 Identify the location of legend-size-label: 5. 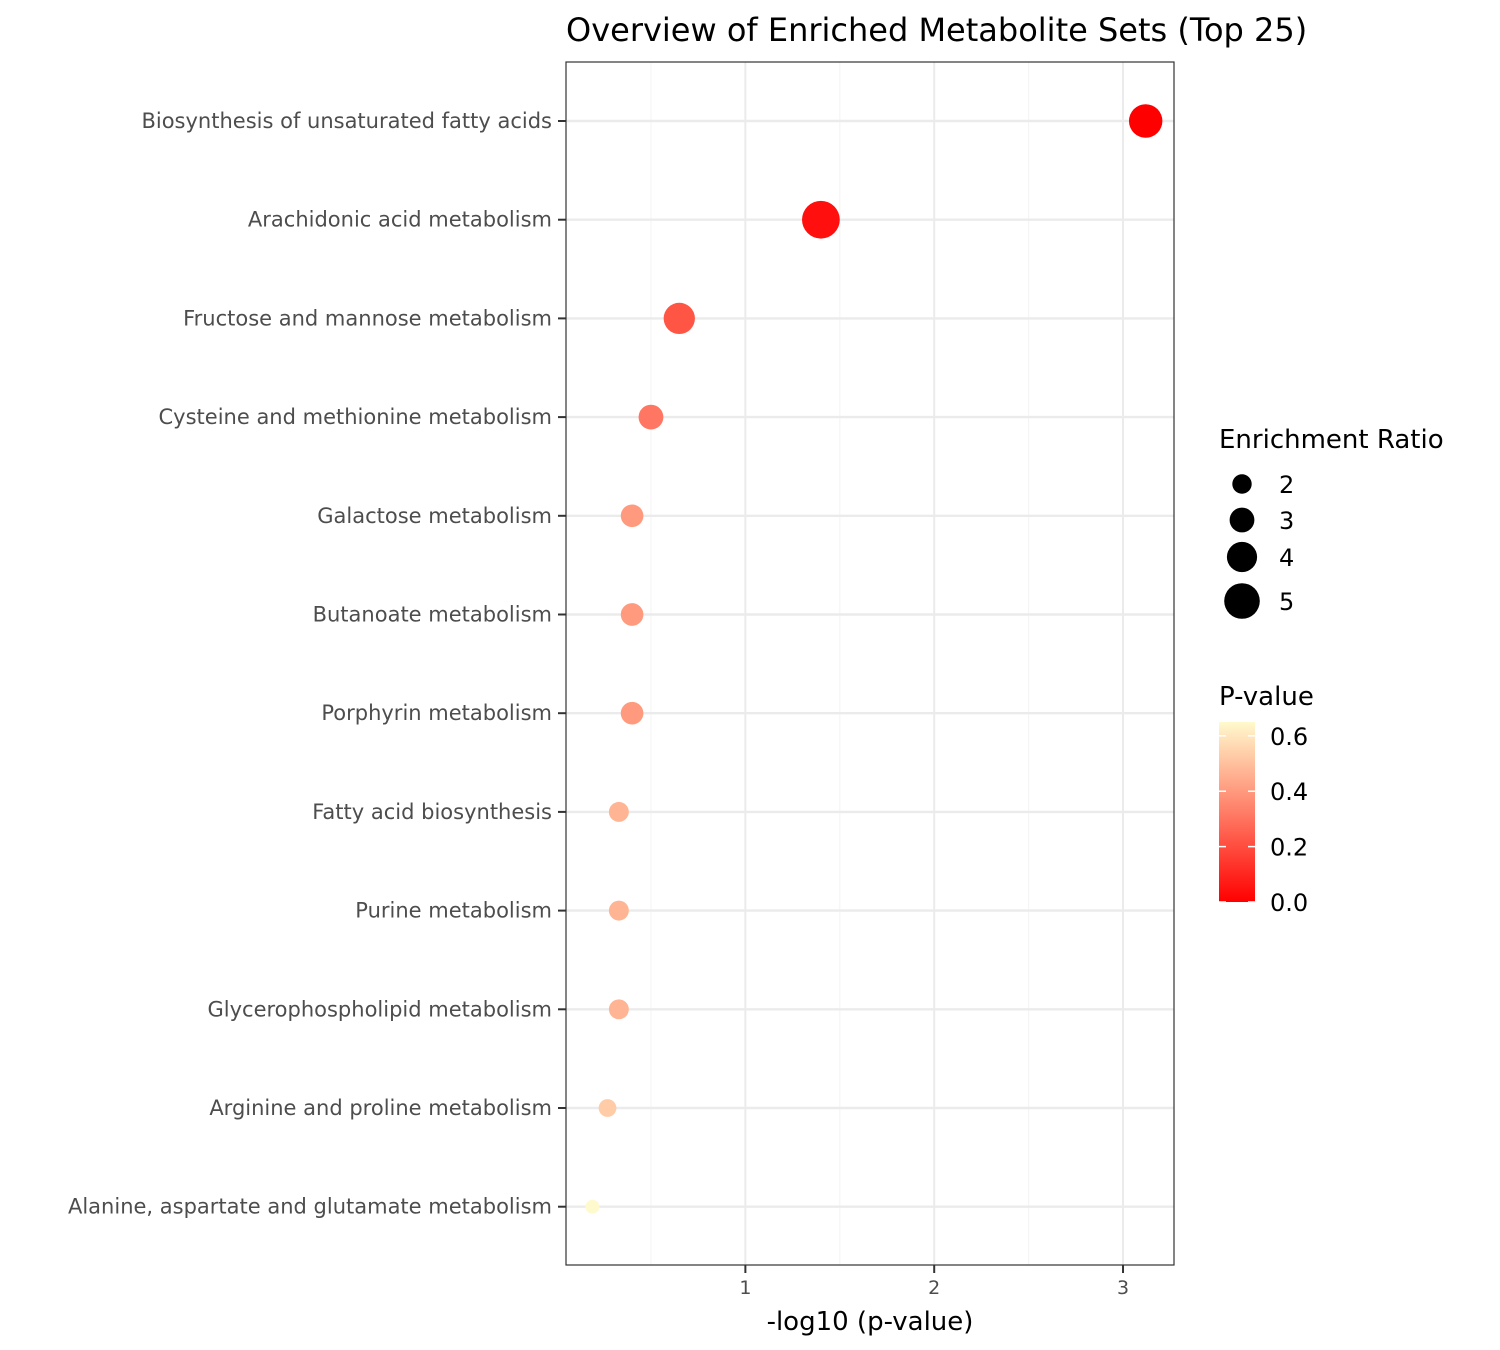
(1286, 602).